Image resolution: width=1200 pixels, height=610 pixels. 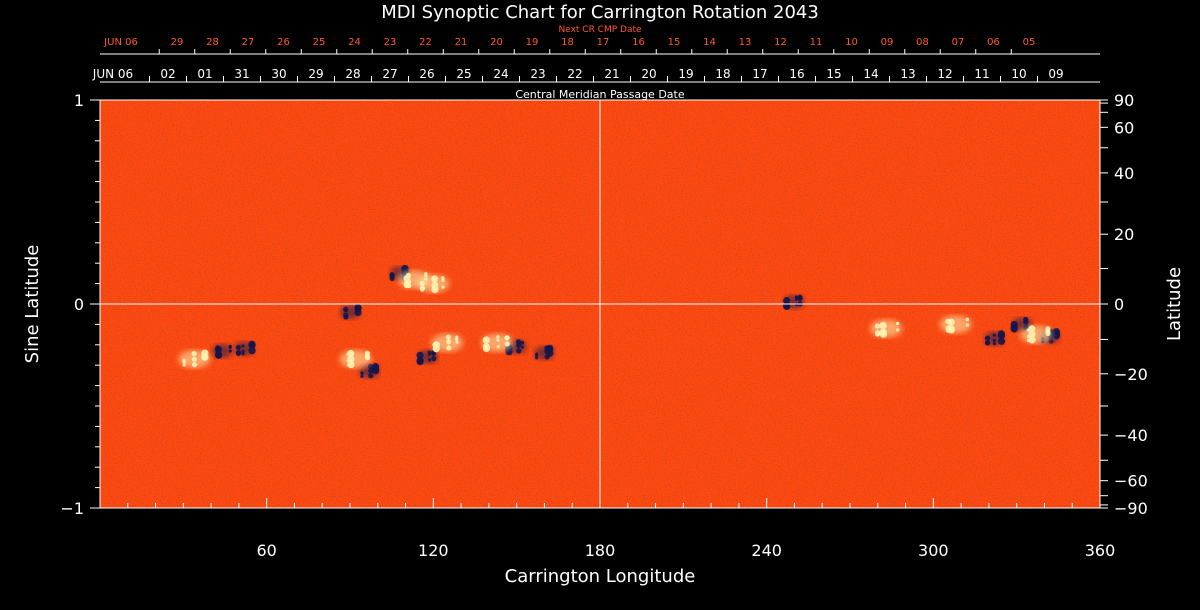 What do you see at coordinates (887, 42) in the screenshot?
I see `next-cmp-date-label: 09` at bounding box center [887, 42].